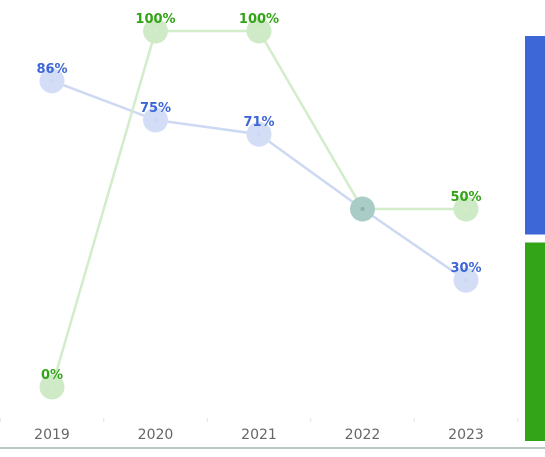 The image size is (545, 457). I want to click on x-tick-label: 2020, so click(156, 435).